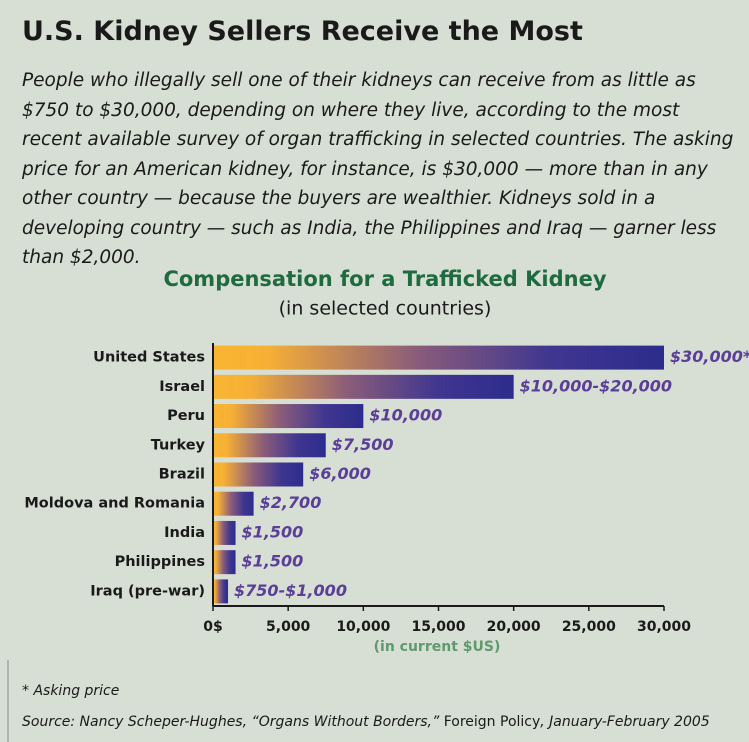 The height and width of the screenshot is (742, 749). What do you see at coordinates (589, 627) in the screenshot?
I see `x-tick-label: 25,000` at bounding box center [589, 627].